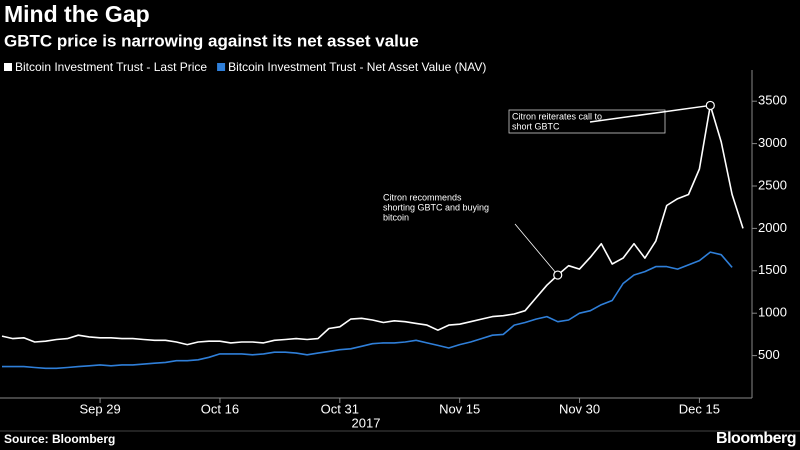 This screenshot has height=450, width=800. What do you see at coordinates (340, 408) in the screenshot?
I see `x-tick-label: Oct 31` at bounding box center [340, 408].